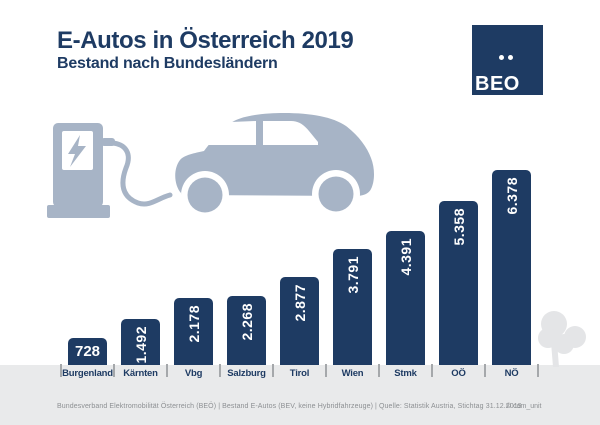  Describe the element at coordinates (81, 170) in the screenshot. I see `ev-charging-station-icon` at that location.